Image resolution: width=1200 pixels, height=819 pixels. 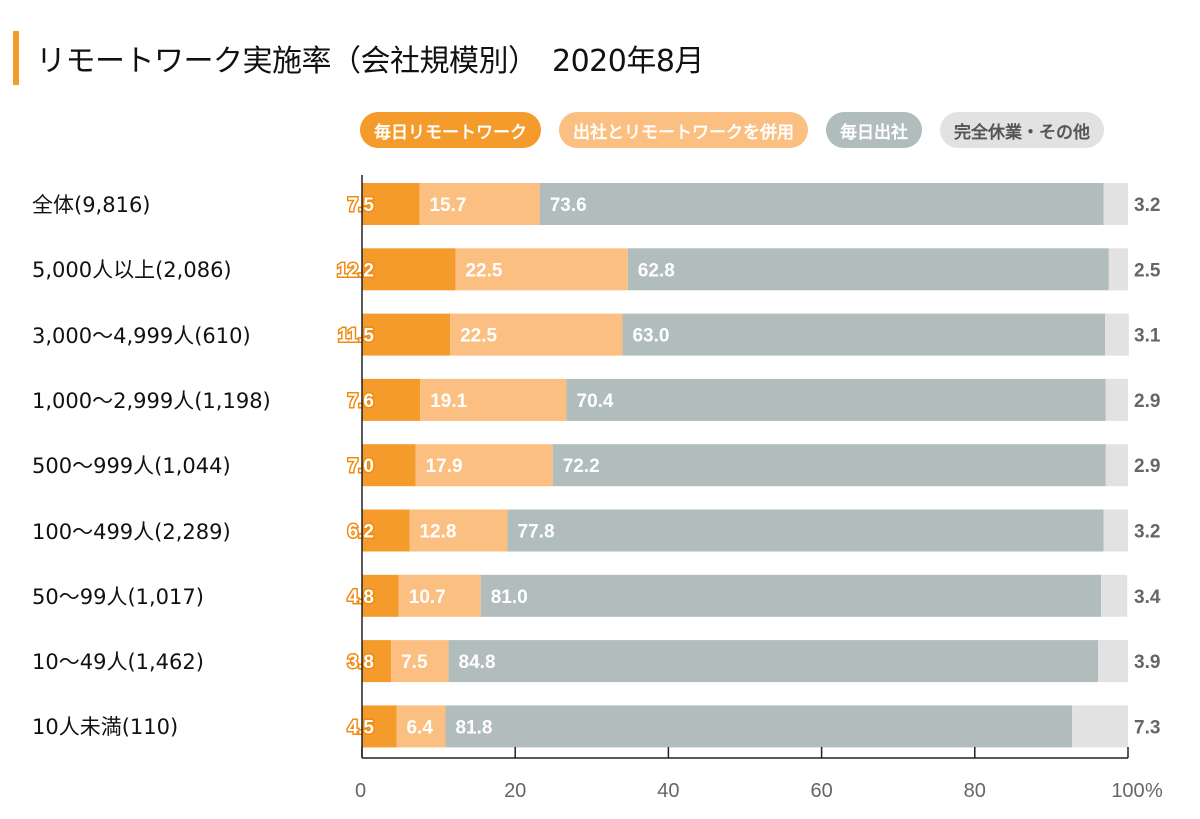 I want to click on category-label: 10人未満(110), so click(x=105, y=727).